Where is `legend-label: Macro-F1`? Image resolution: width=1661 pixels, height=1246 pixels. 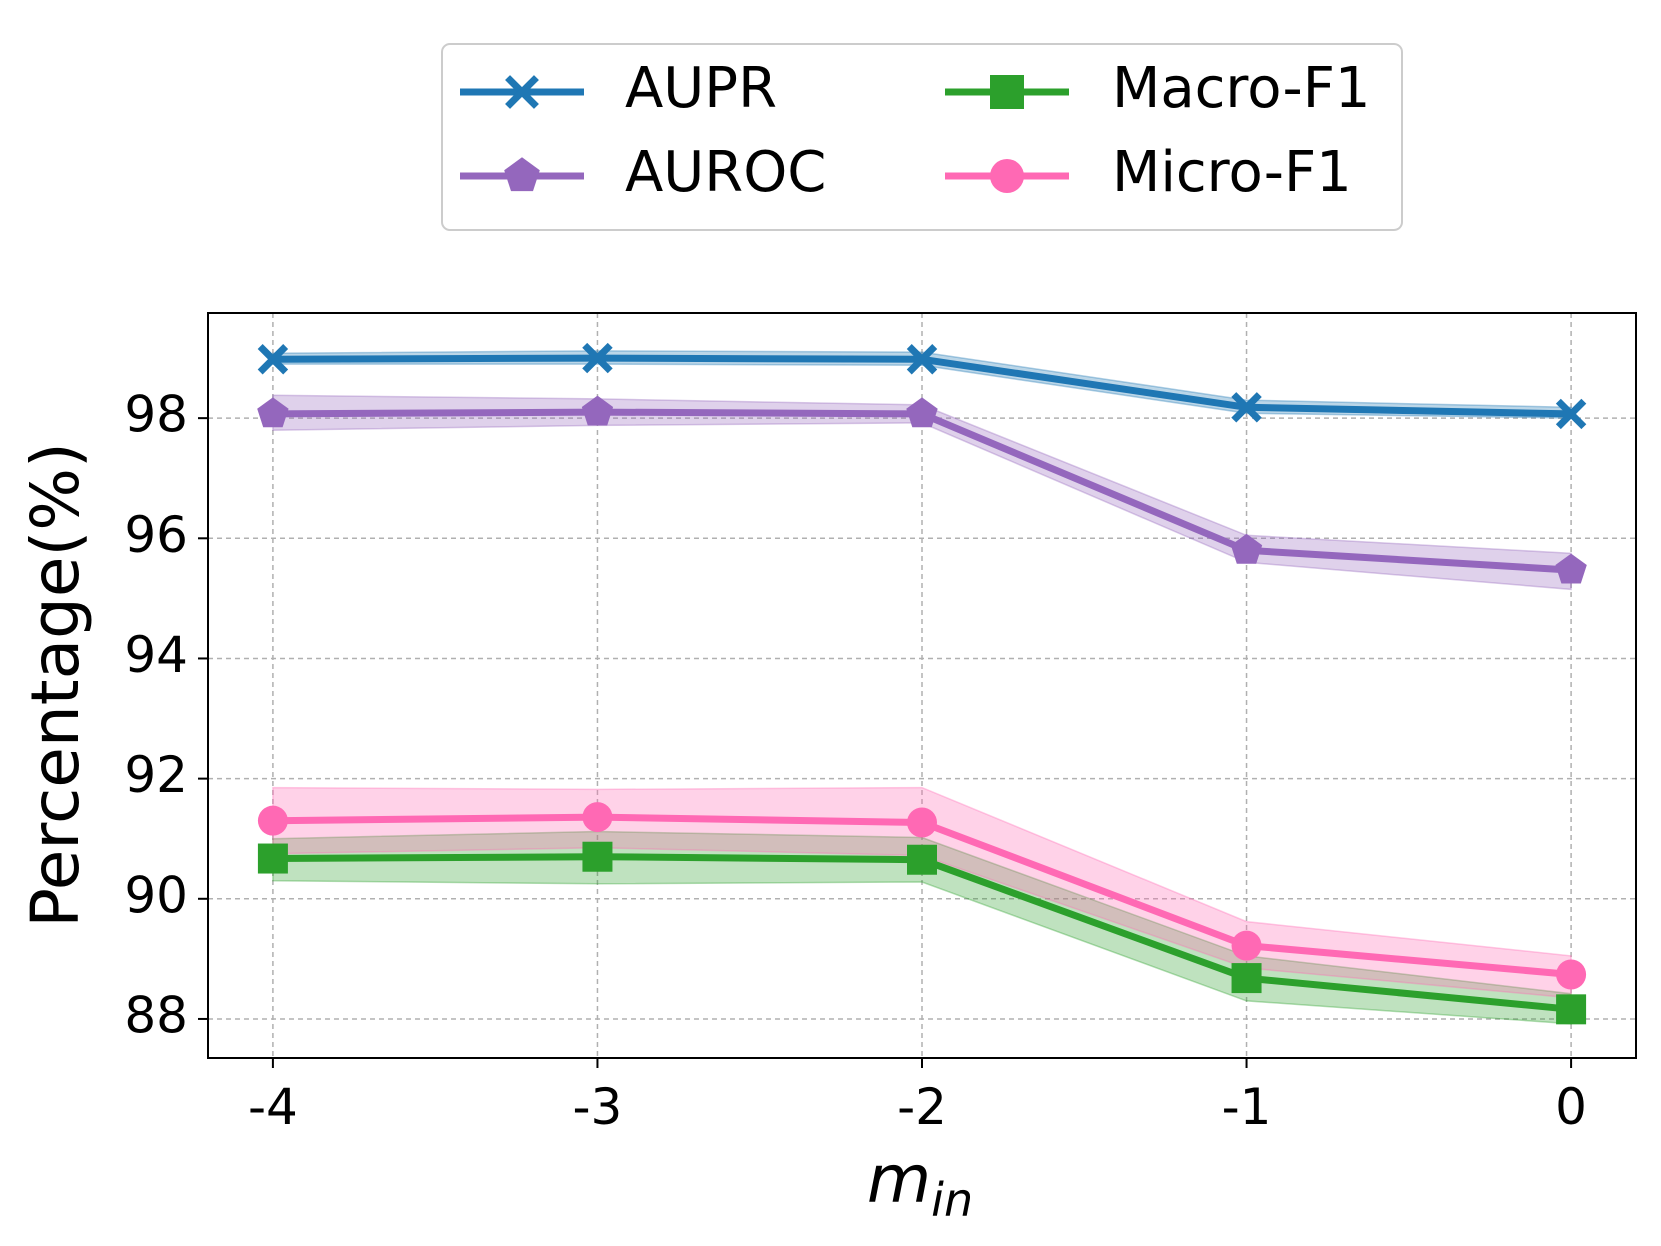
legend-label: Macro-F1 is located at coordinates (1241, 88).